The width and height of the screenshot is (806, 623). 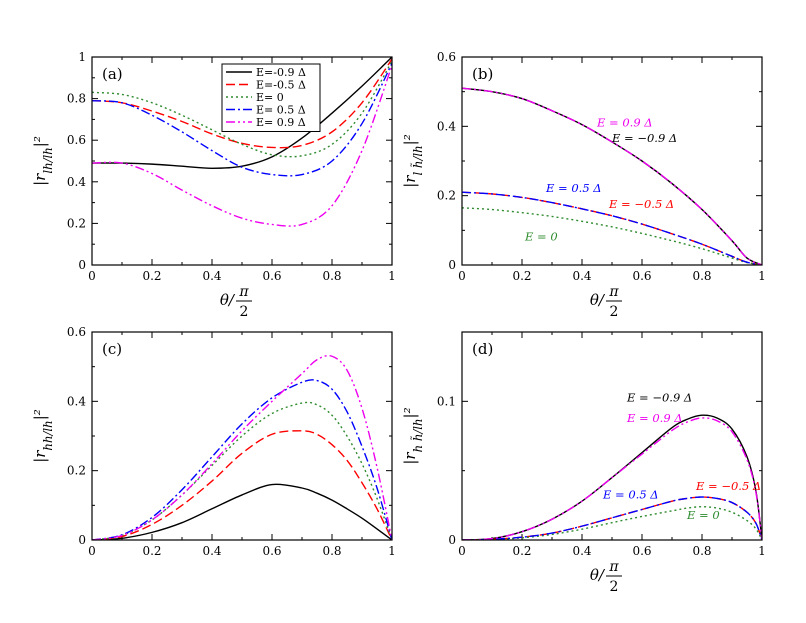 I want to click on legend-label: E=-0.9 Δ, so click(x=281, y=72).